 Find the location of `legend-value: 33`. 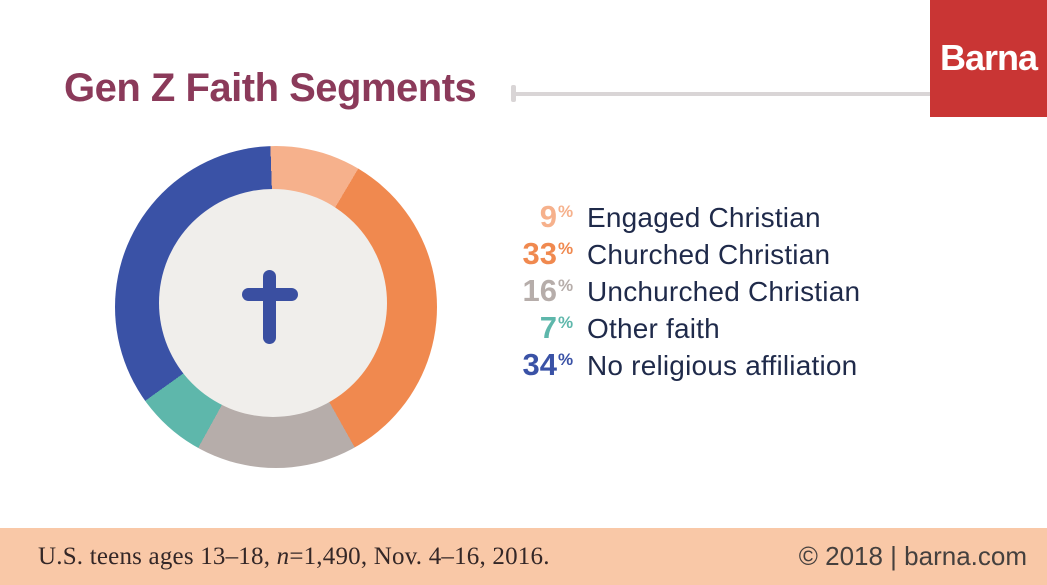

legend-value: 33 is located at coordinates (539, 253).